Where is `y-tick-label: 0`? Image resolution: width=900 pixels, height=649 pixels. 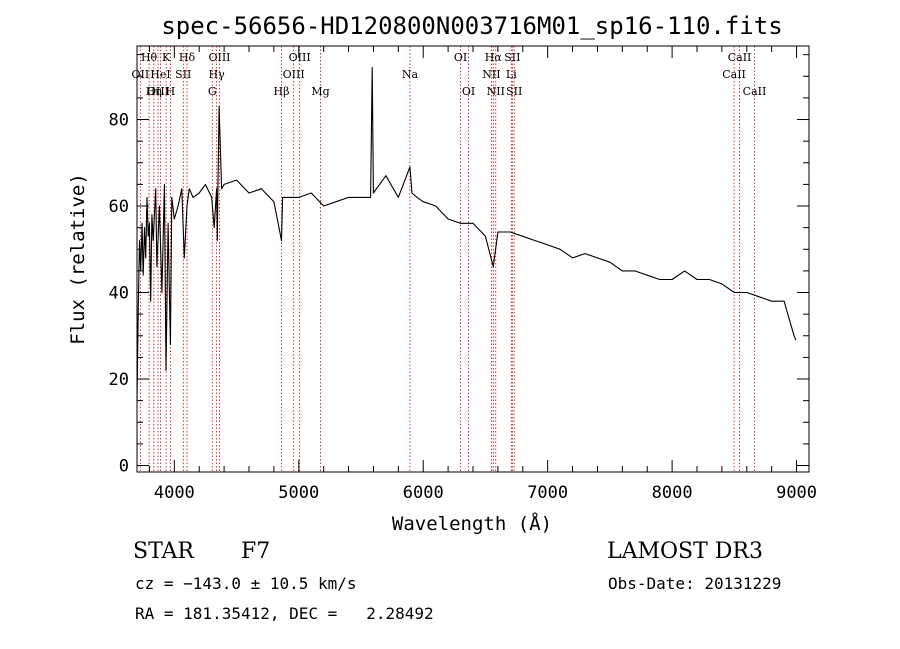 y-tick-label: 0 is located at coordinates (124, 467).